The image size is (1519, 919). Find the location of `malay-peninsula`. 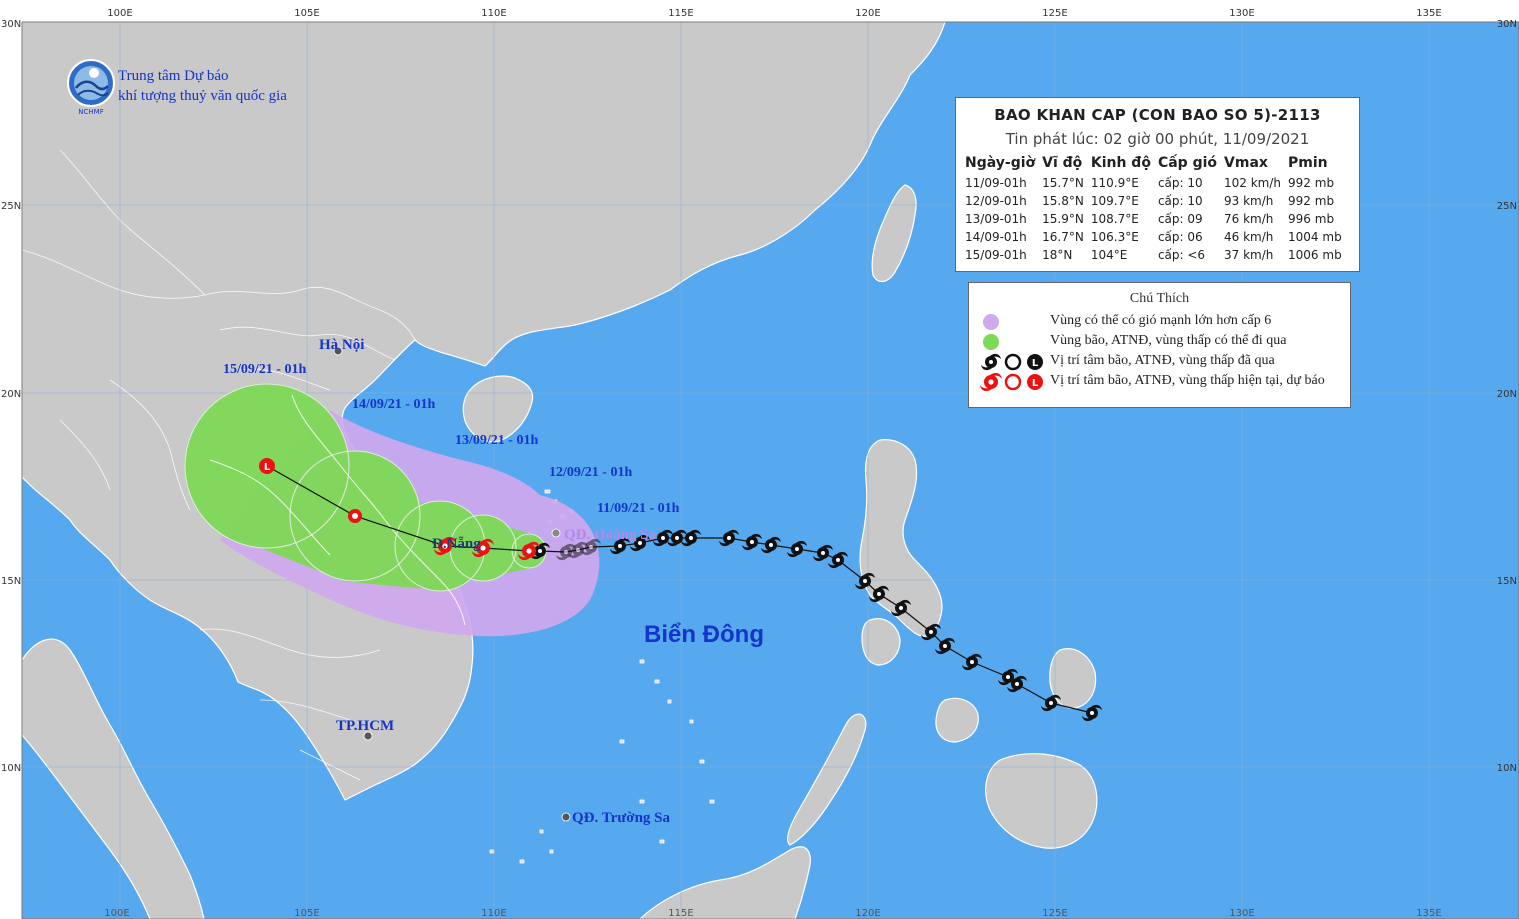

malay-peninsula is located at coordinates (113, 778).